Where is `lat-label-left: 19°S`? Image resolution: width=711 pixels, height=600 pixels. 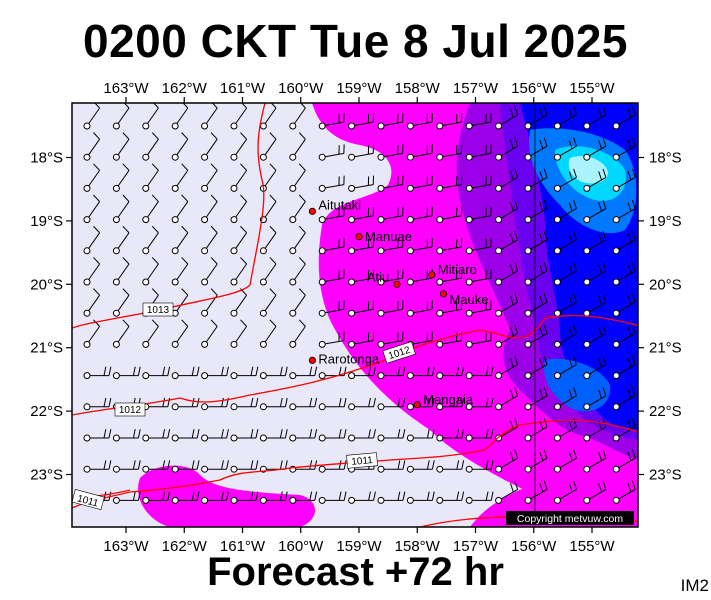 lat-label-left: 19°S is located at coordinates (46, 221).